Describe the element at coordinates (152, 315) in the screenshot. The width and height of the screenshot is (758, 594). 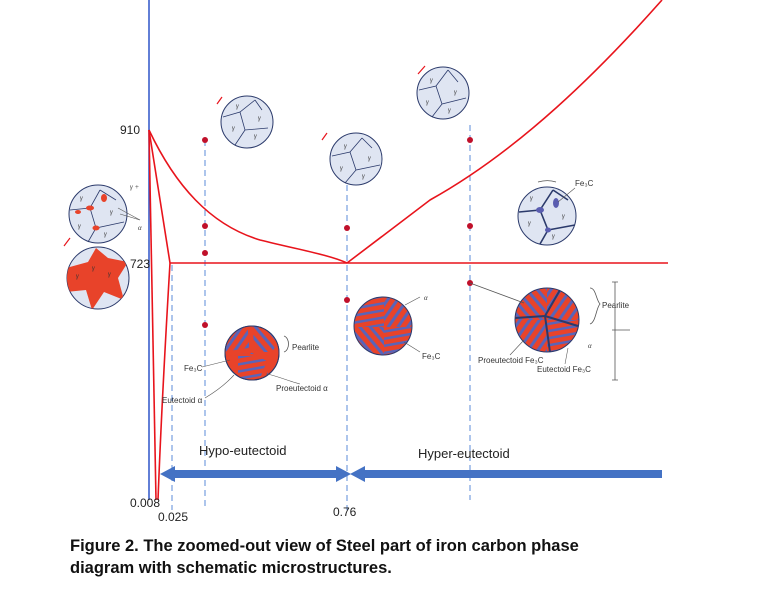
I see `alpha-solvus-upper` at that location.